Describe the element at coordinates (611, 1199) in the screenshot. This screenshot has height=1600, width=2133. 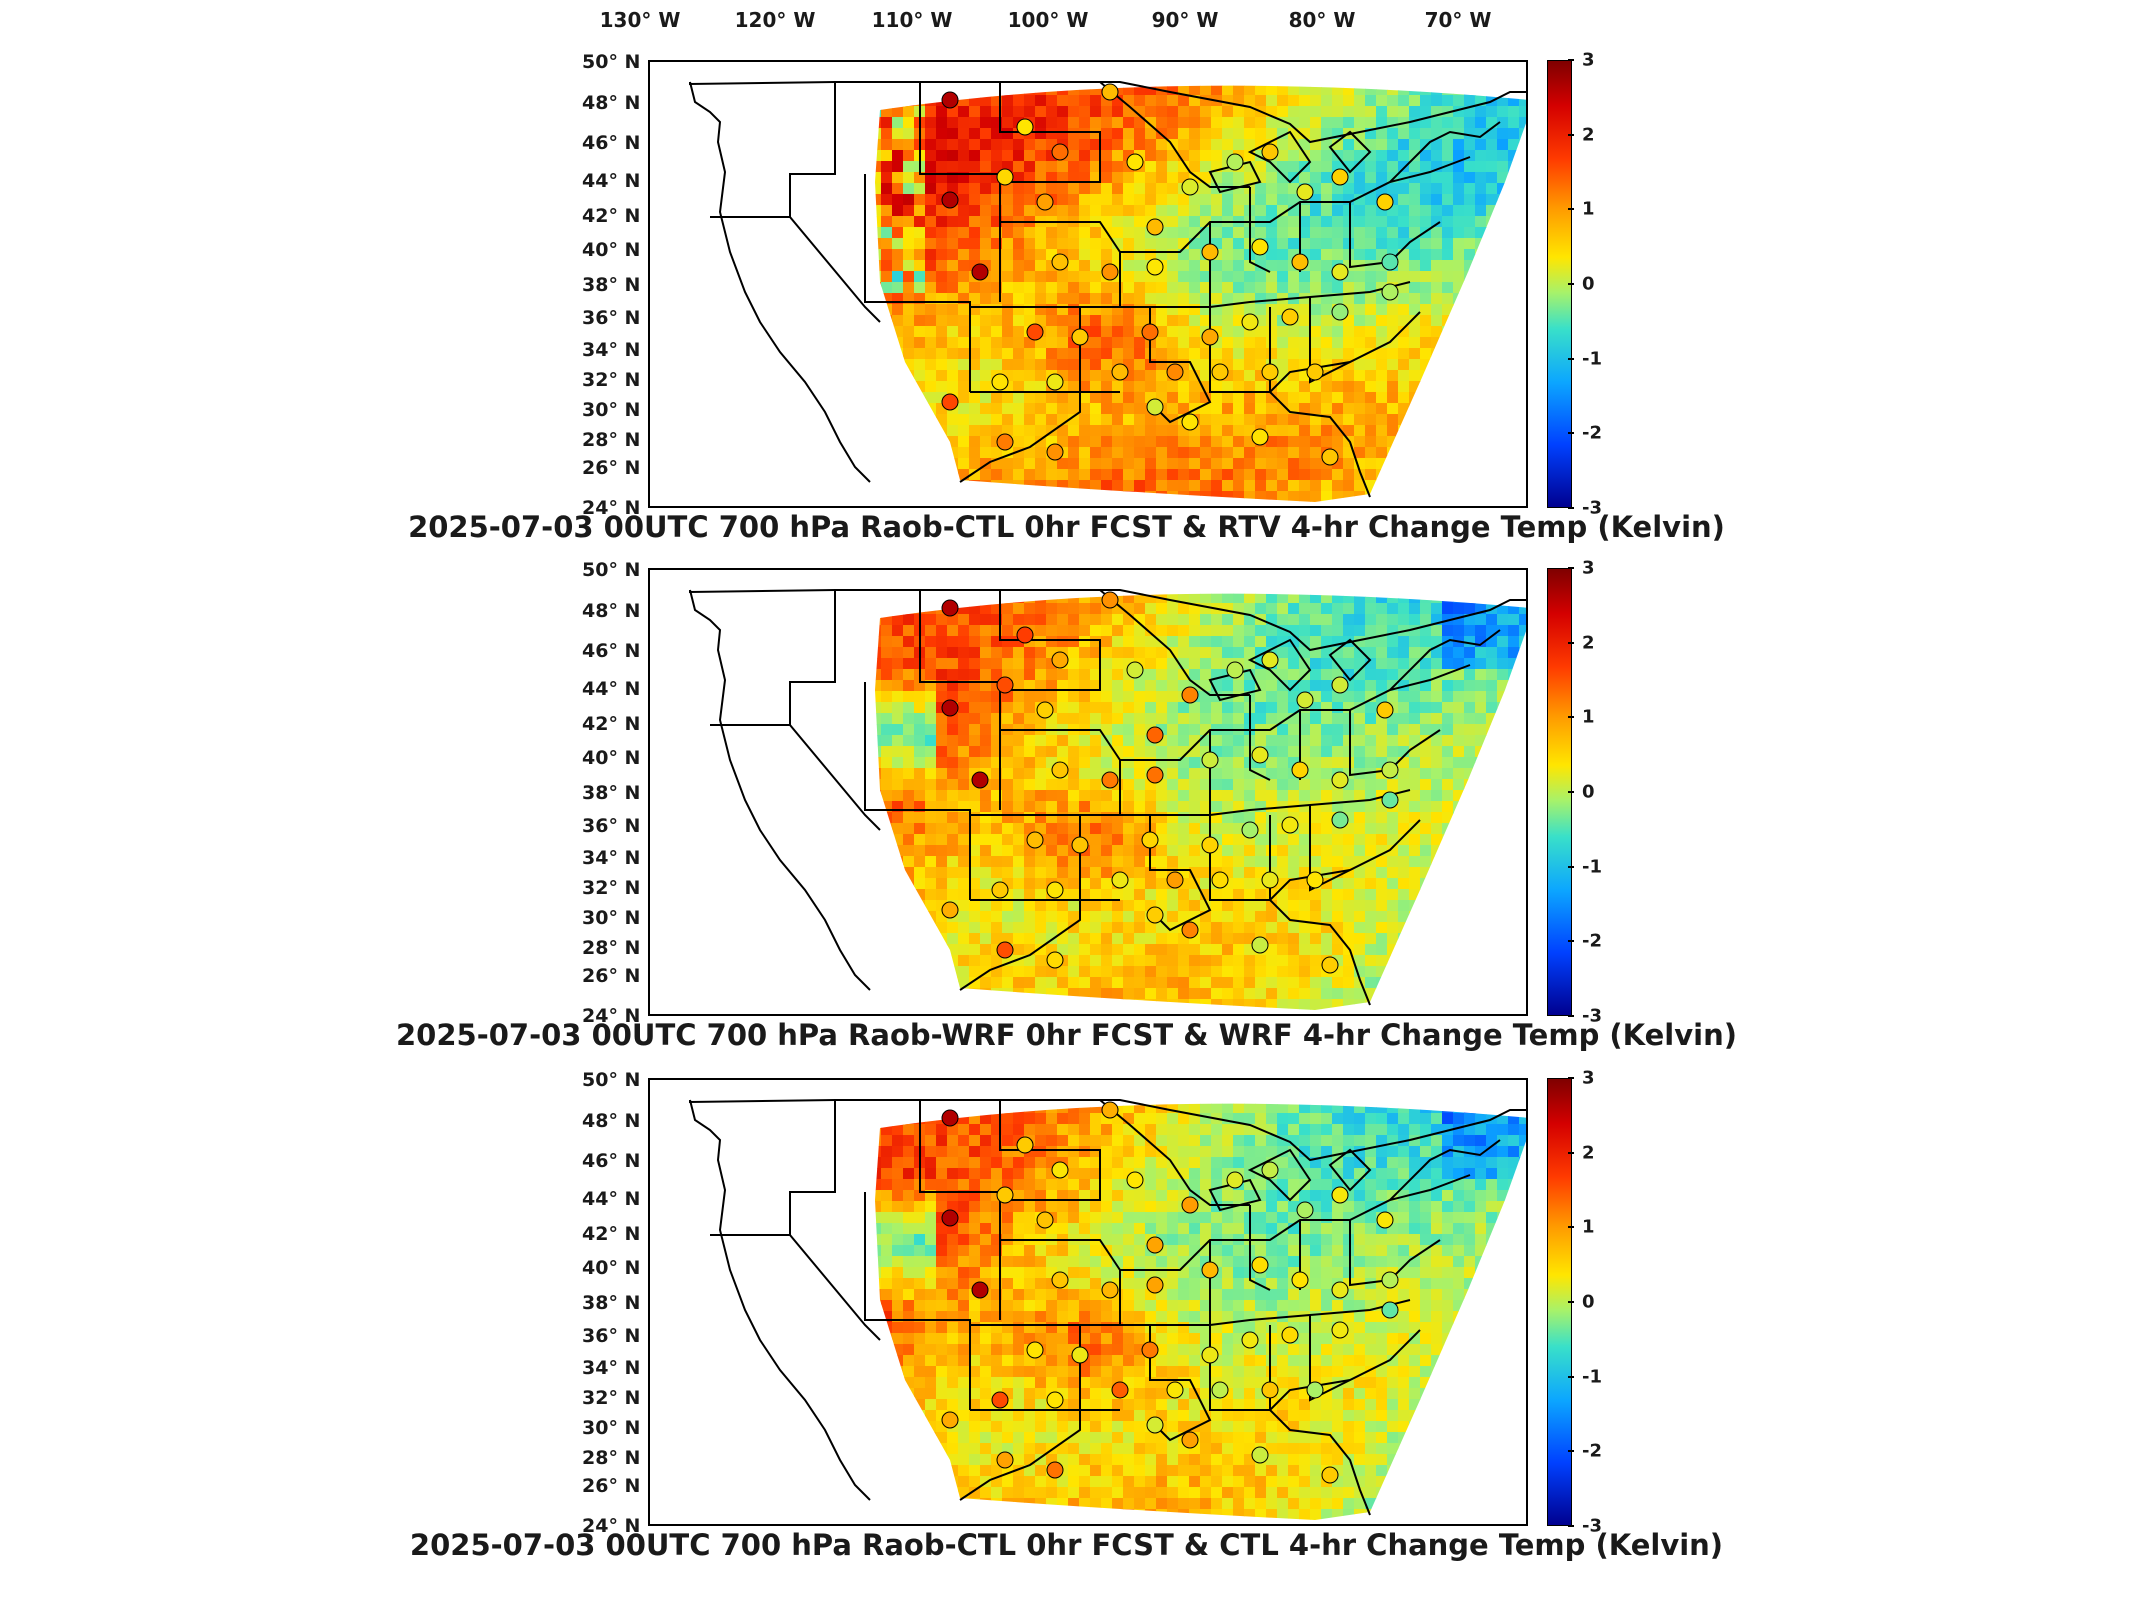
I see `latitude-label: 44° N` at that location.